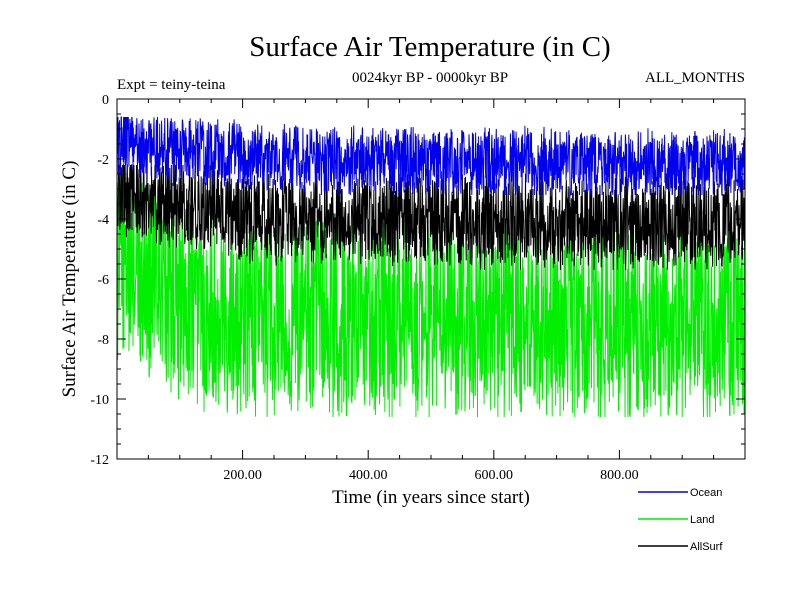 This screenshot has width=800, height=600. Describe the element at coordinates (105, 100) in the screenshot. I see `y-tick-label: 0` at that location.